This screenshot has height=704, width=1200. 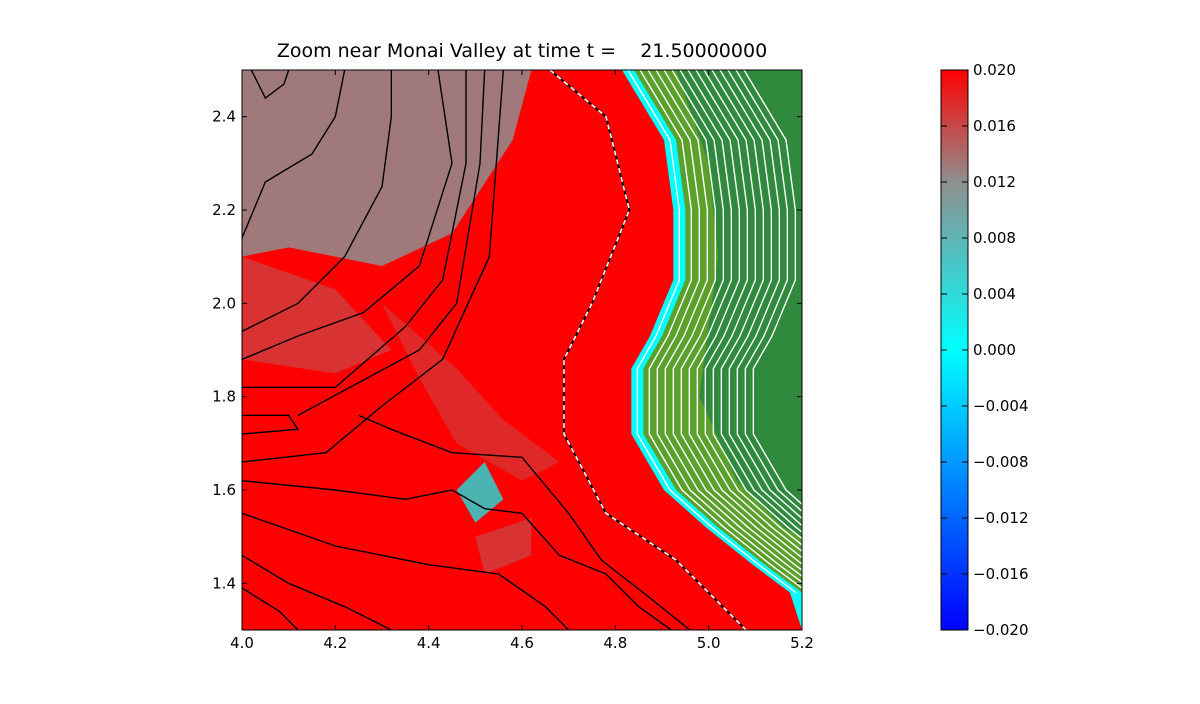 What do you see at coordinates (335, 643) in the screenshot?
I see `x-tick-label: 4.2` at bounding box center [335, 643].